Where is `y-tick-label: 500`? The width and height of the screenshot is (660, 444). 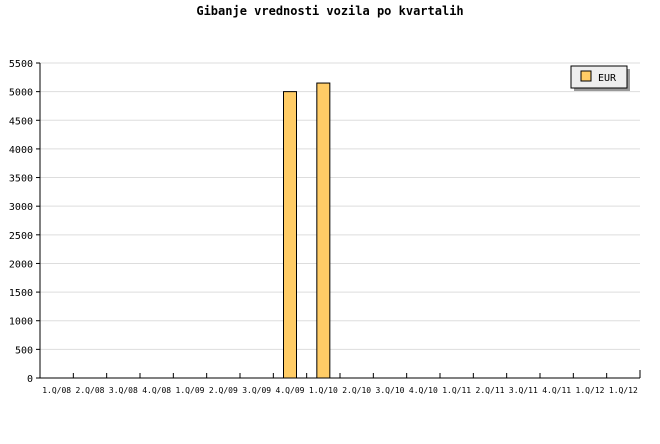
y-tick-label: 500 is located at coordinates (24, 350).